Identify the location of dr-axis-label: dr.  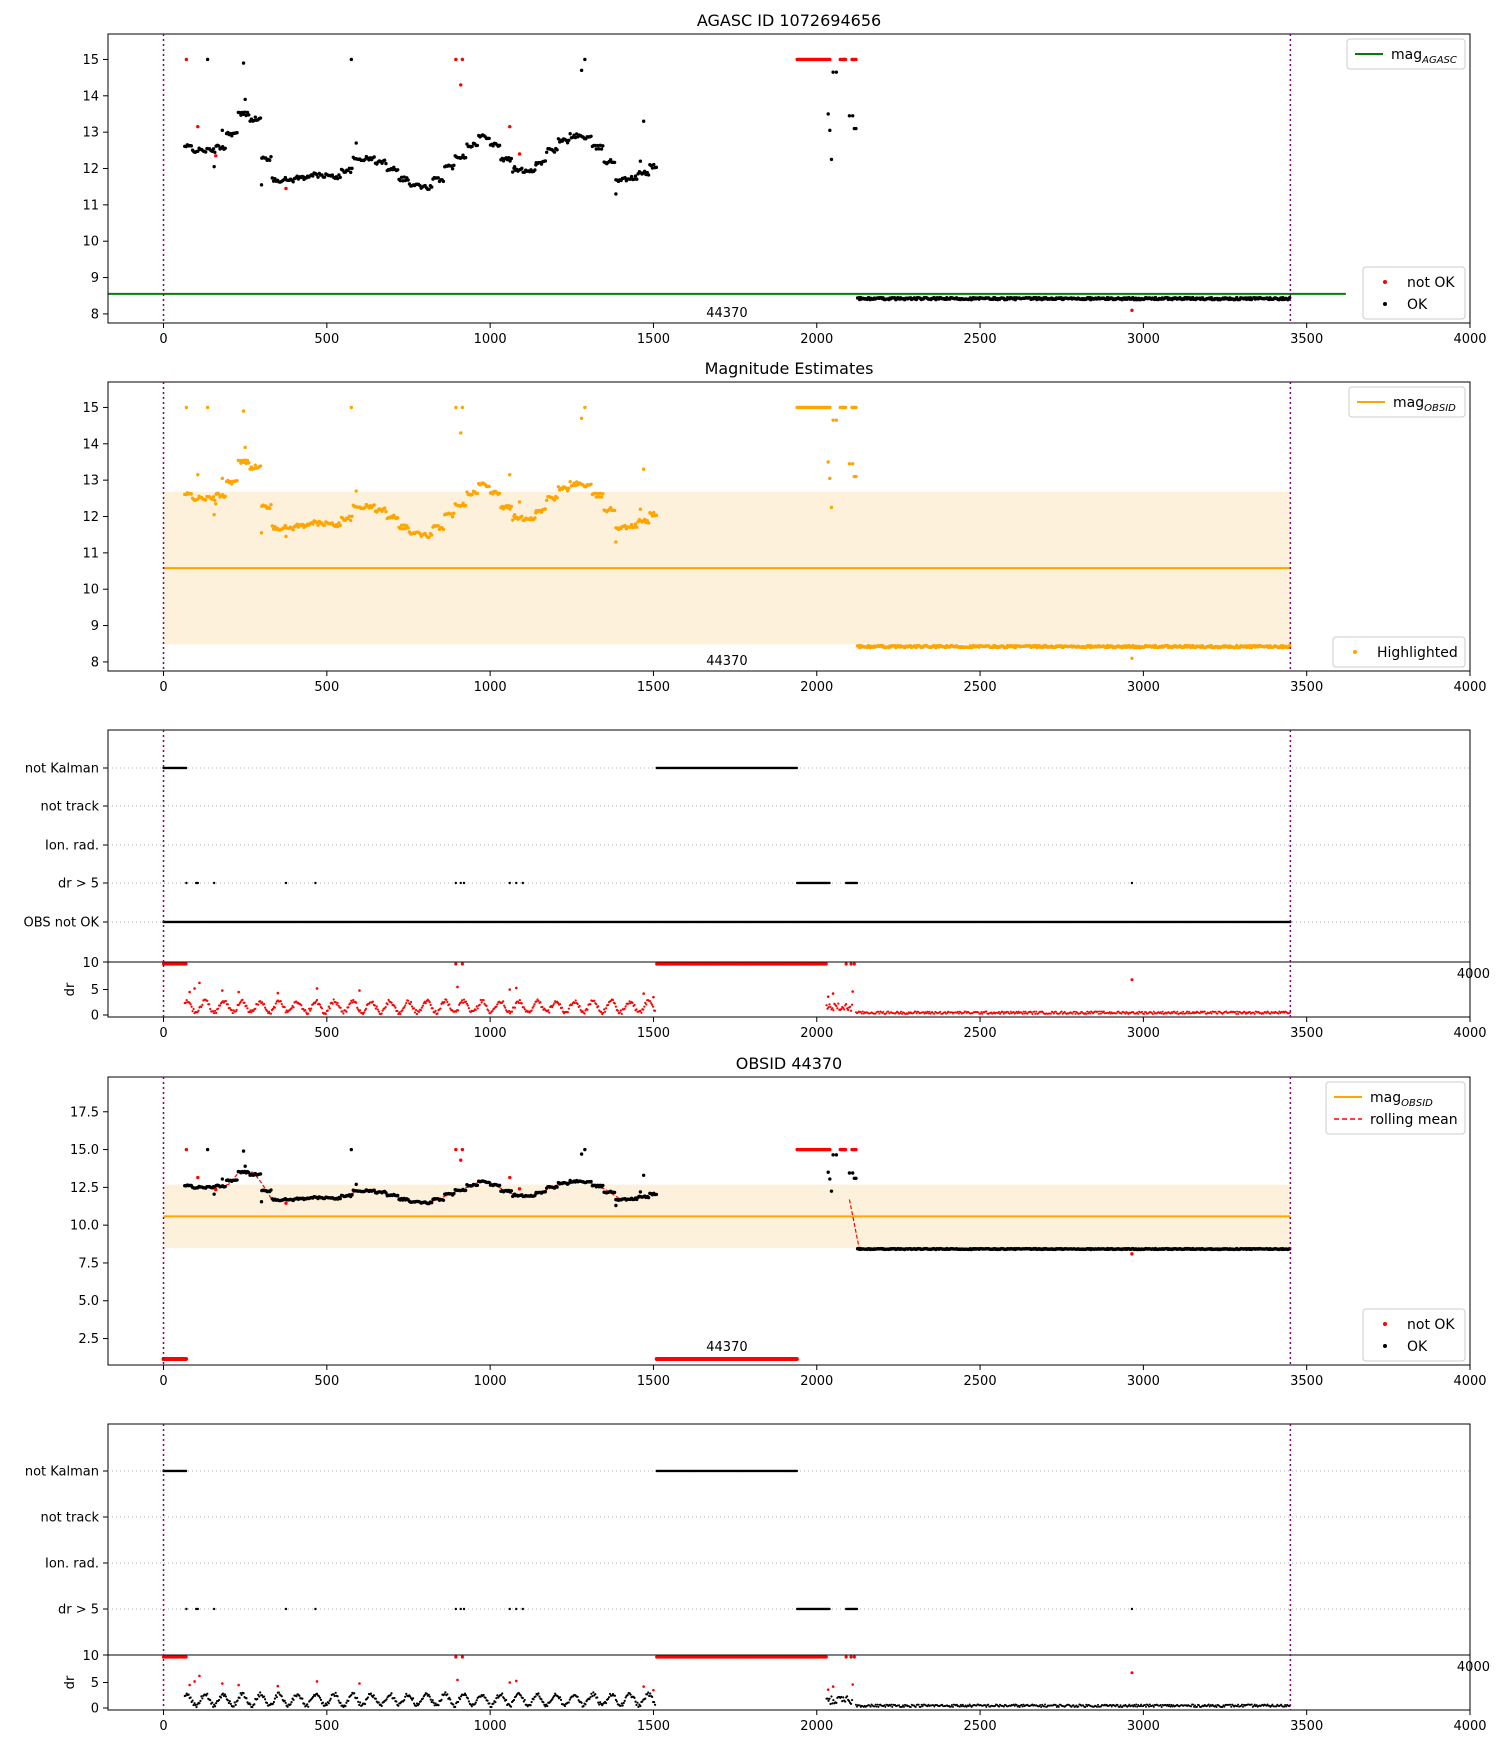
(70, 989).